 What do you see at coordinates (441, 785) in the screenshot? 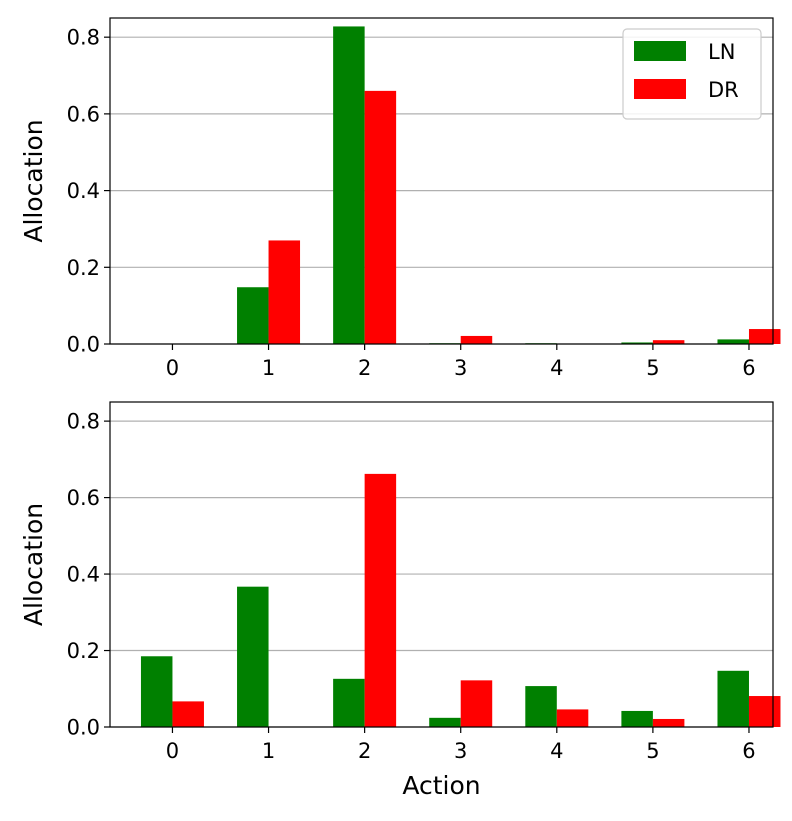
I see `x-axis-label: Action` at bounding box center [441, 785].